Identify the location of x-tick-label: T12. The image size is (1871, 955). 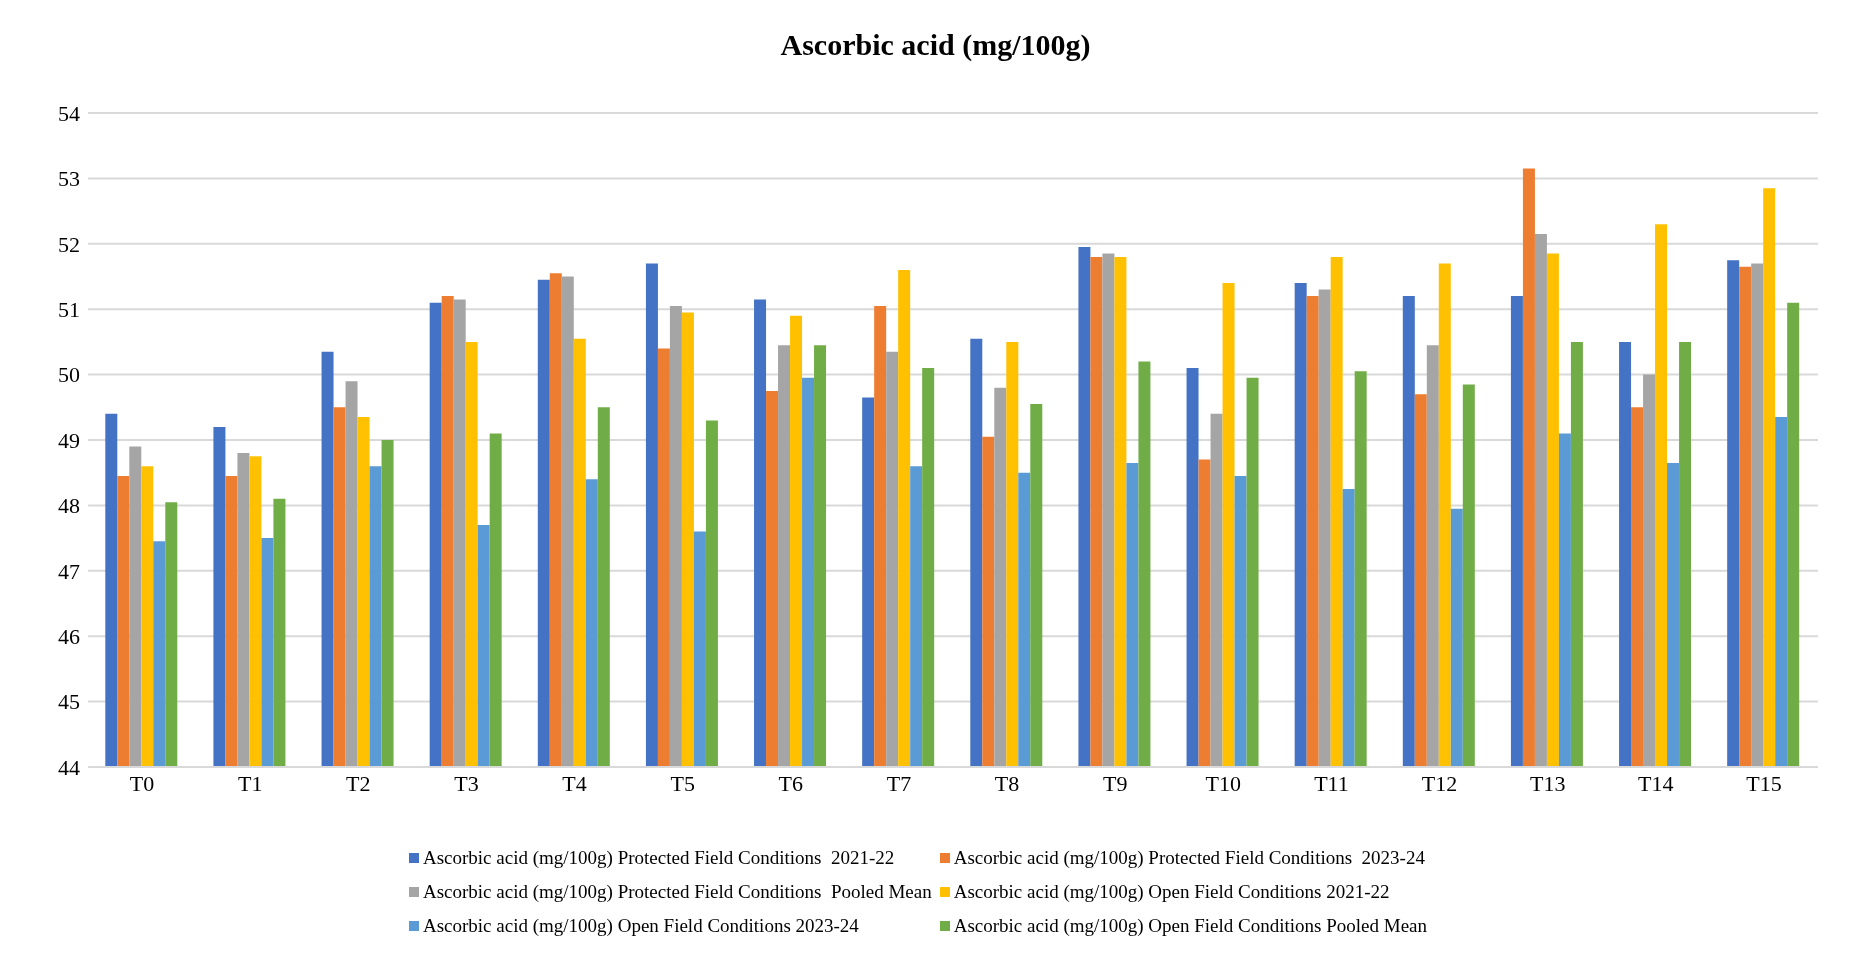
(1439, 783).